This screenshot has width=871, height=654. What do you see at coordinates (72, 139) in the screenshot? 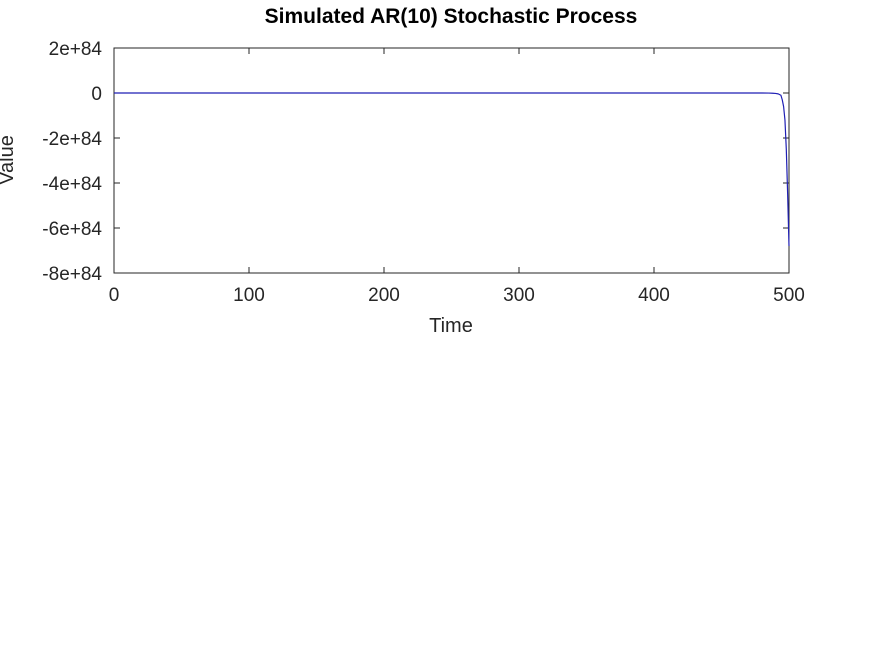
I see `y-tick-label: -2e+84` at bounding box center [72, 139].